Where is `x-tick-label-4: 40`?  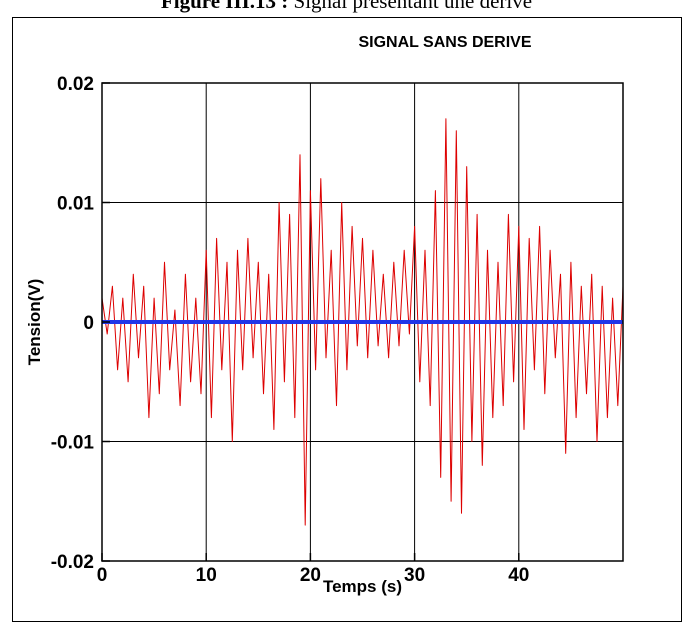
x-tick-label-4: 40 is located at coordinates (518, 575).